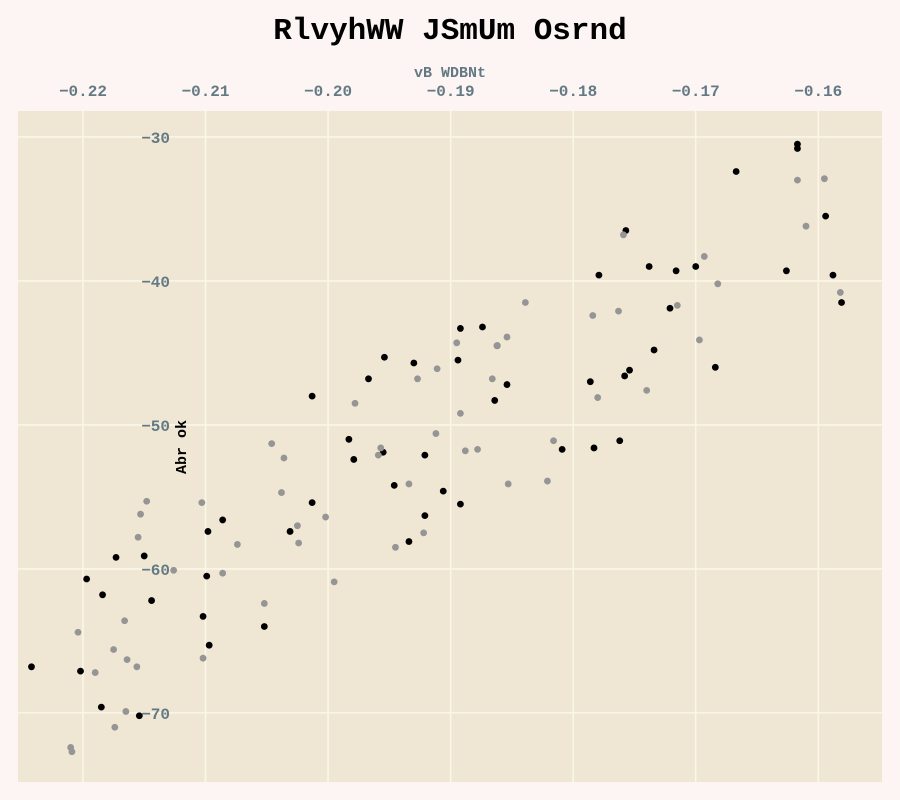  Describe the element at coordinates (450, 73) in the screenshot. I see `x-axis-title: vB WDBNt` at that location.